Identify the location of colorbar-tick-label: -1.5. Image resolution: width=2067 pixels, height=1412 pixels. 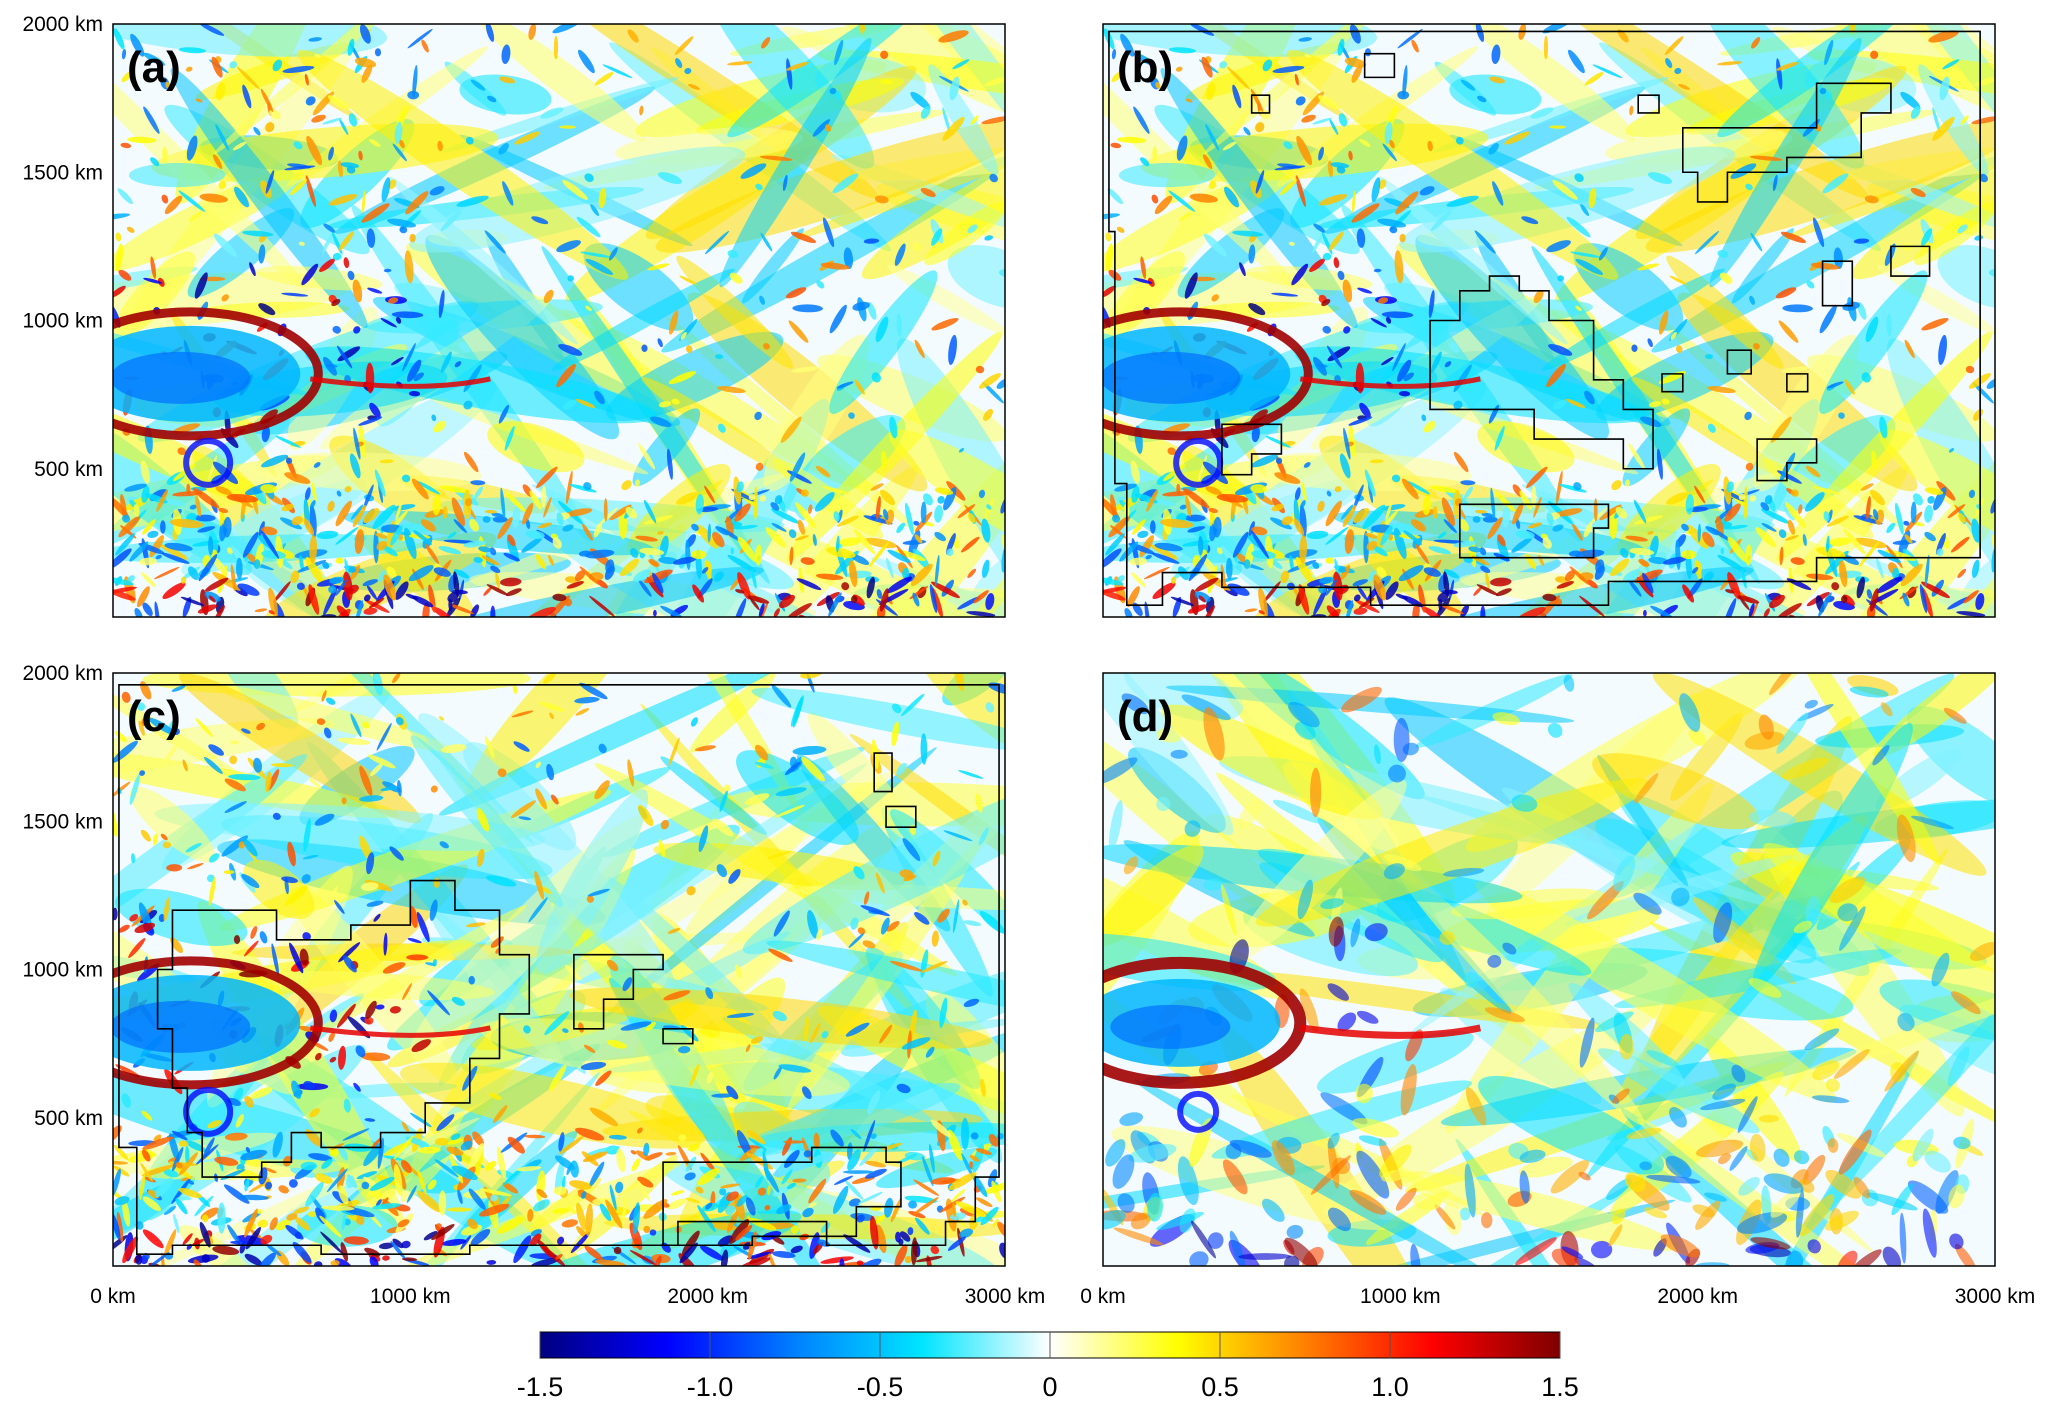
(540, 1387).